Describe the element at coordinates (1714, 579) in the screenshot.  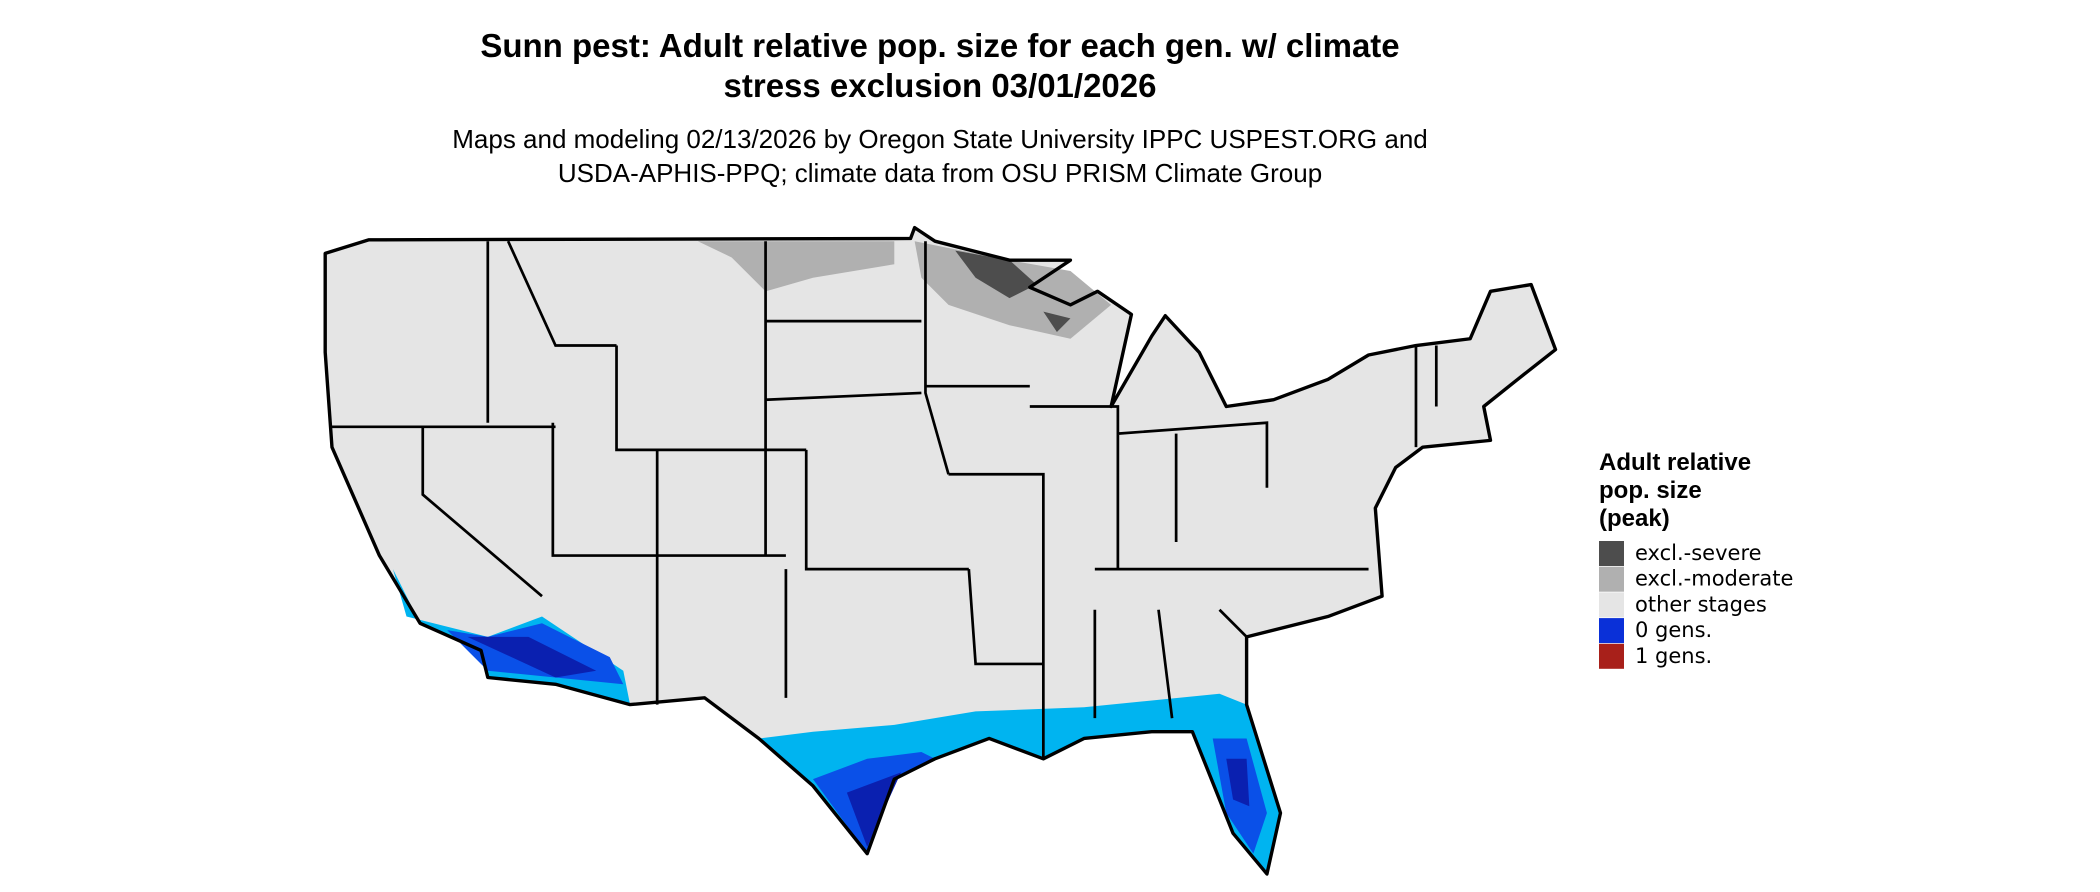
I see `legend-label: excl.-moderate` at that location.